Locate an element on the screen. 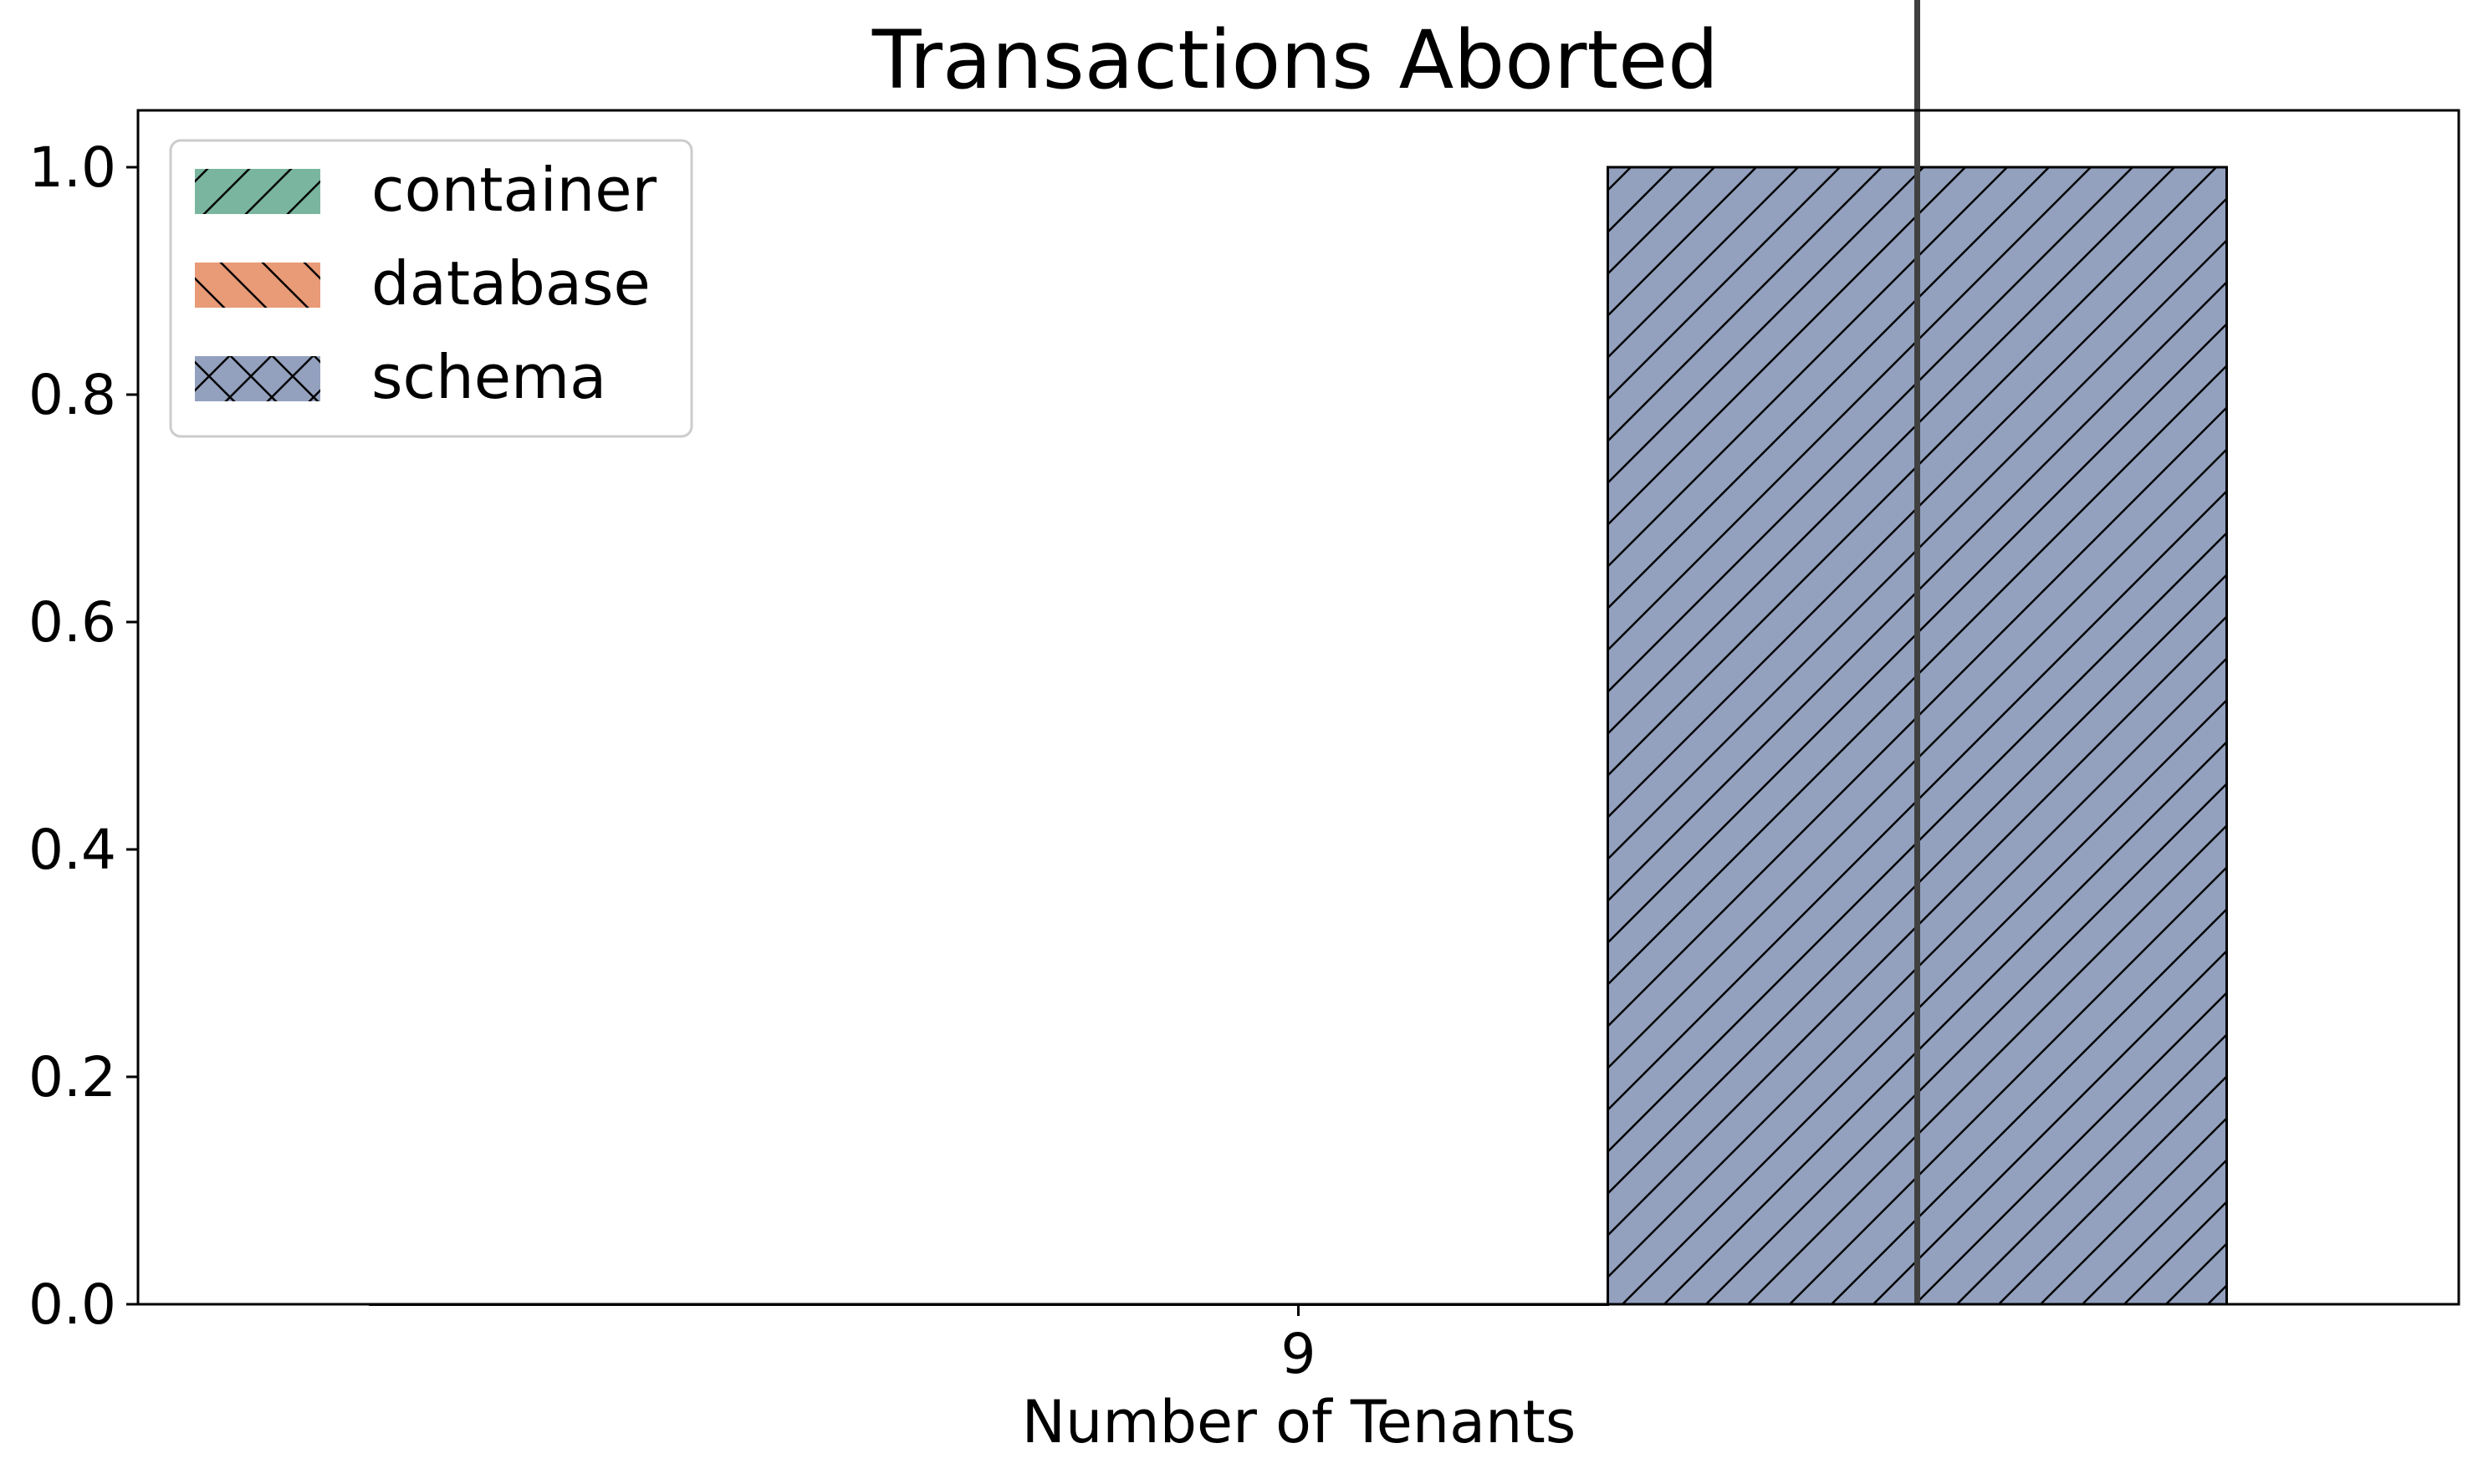 Image resolution: width=2483 pixels, height=1484 pixels. y-tick-label: 1.0 is located at coordinates (72, 167).